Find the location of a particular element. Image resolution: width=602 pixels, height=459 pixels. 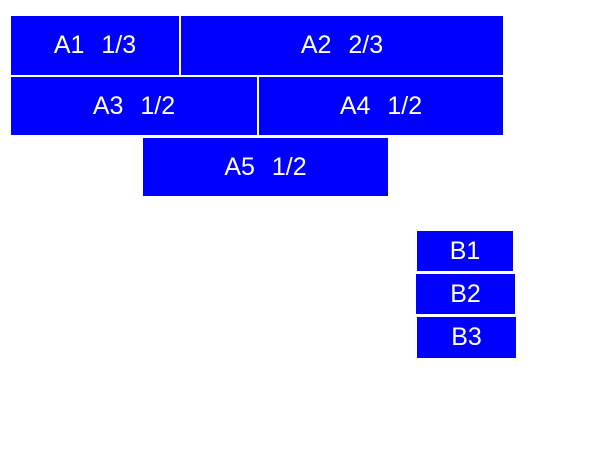

block-a1-label: A1 1/3 is located at coordinates (95, 45).